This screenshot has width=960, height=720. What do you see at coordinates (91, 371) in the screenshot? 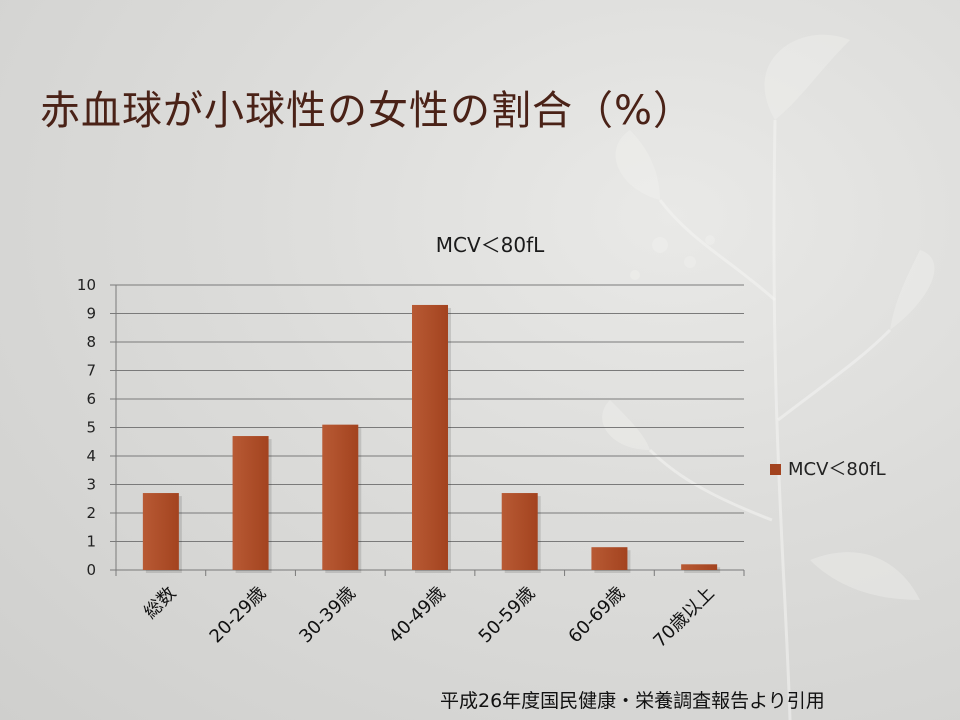
I see `y-tick-label: 7` at bounding box center [91, 371].